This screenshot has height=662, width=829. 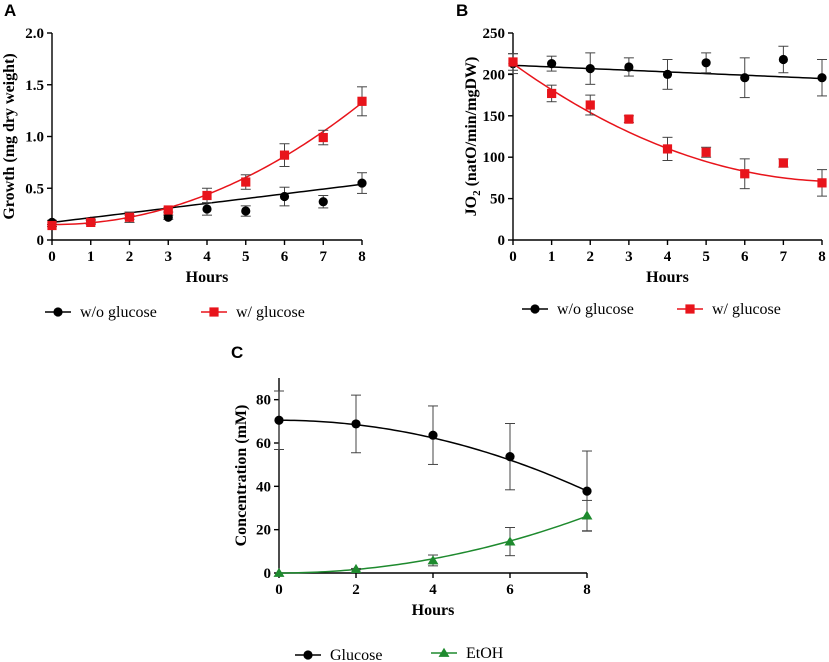 I want to click on legend-triangle-marker, so click(x=444, y=652).